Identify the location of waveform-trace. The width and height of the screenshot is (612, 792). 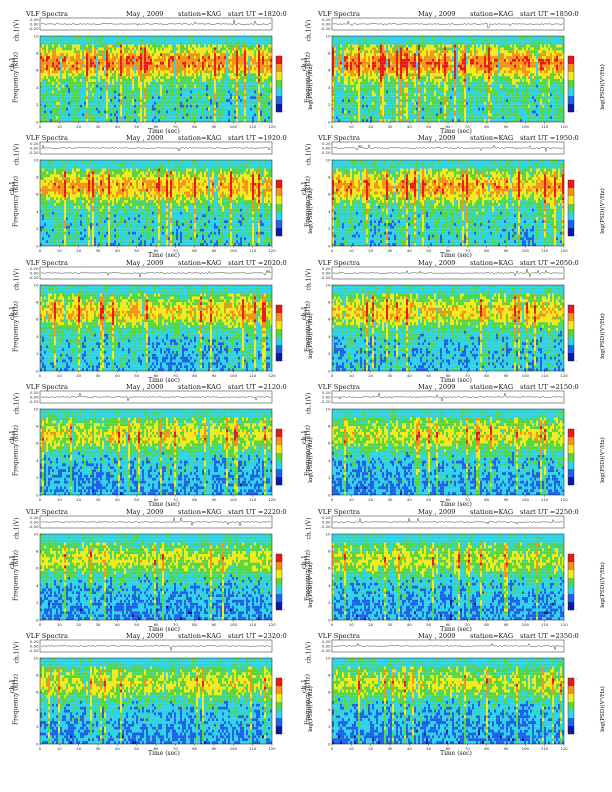
(156, 22).